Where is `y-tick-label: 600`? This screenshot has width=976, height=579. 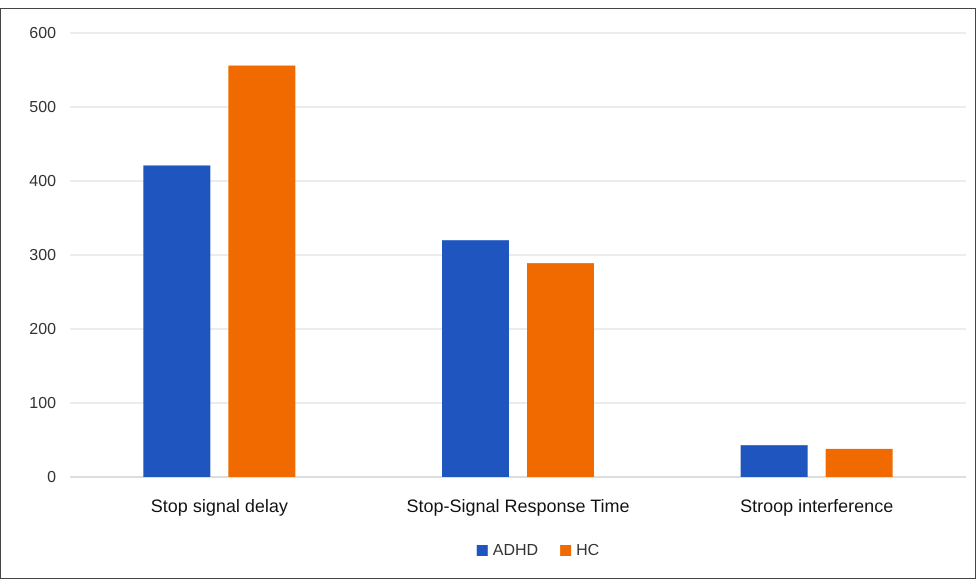 y-tick-label: 600 is located at coordinates (42, 33).